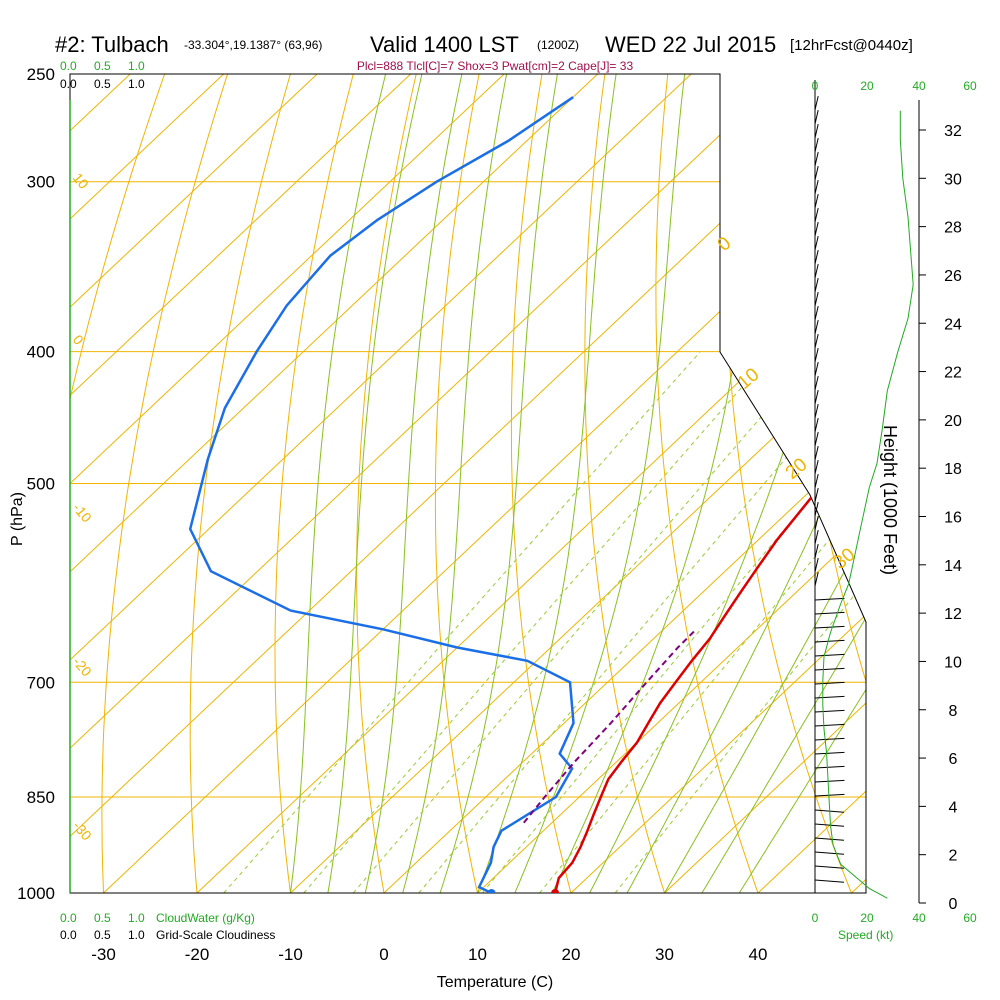  What do you see at coordinates (867, 86) in the screenshot?
I see `speed-tick-1-top: 20` at bounding box center [867, 86].